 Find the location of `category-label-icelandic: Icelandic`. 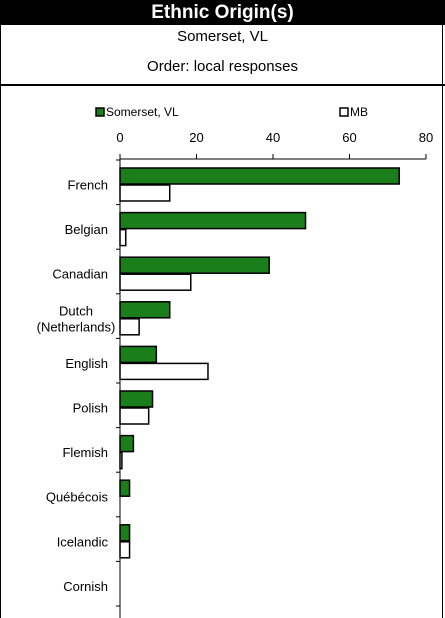

category-label-icelandic: Icelandic is located at coordinates (83, 541).